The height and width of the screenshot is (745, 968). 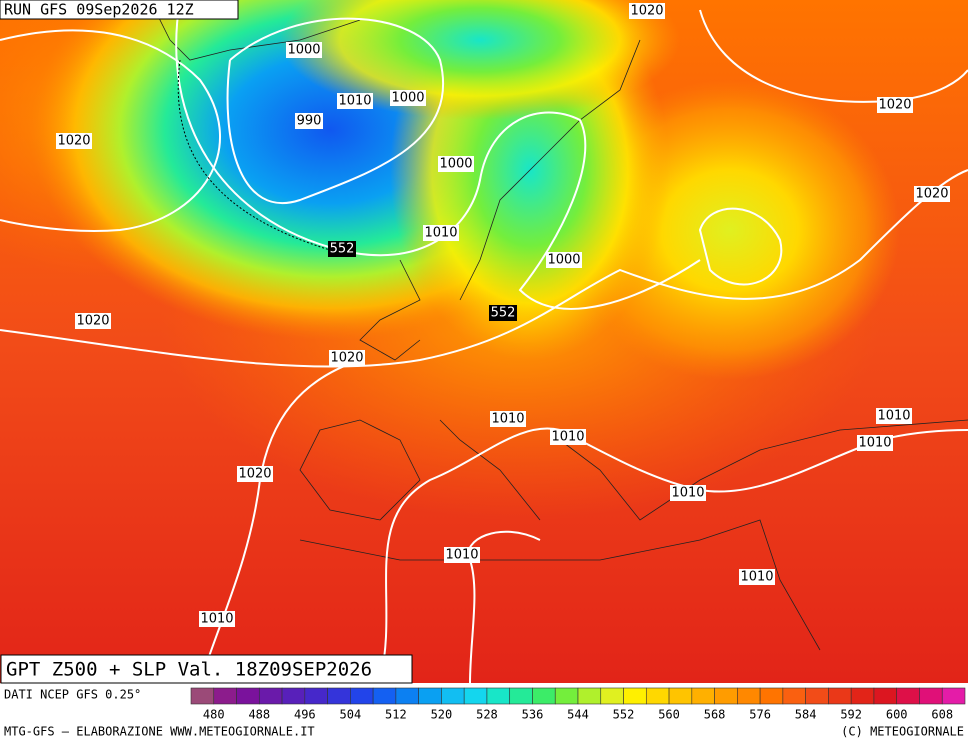 What do you see at coordinates (902, 732) in the screenshot?
I see `footer-right: (C) METEOGIORNALE` at bounding box center [902, 732].